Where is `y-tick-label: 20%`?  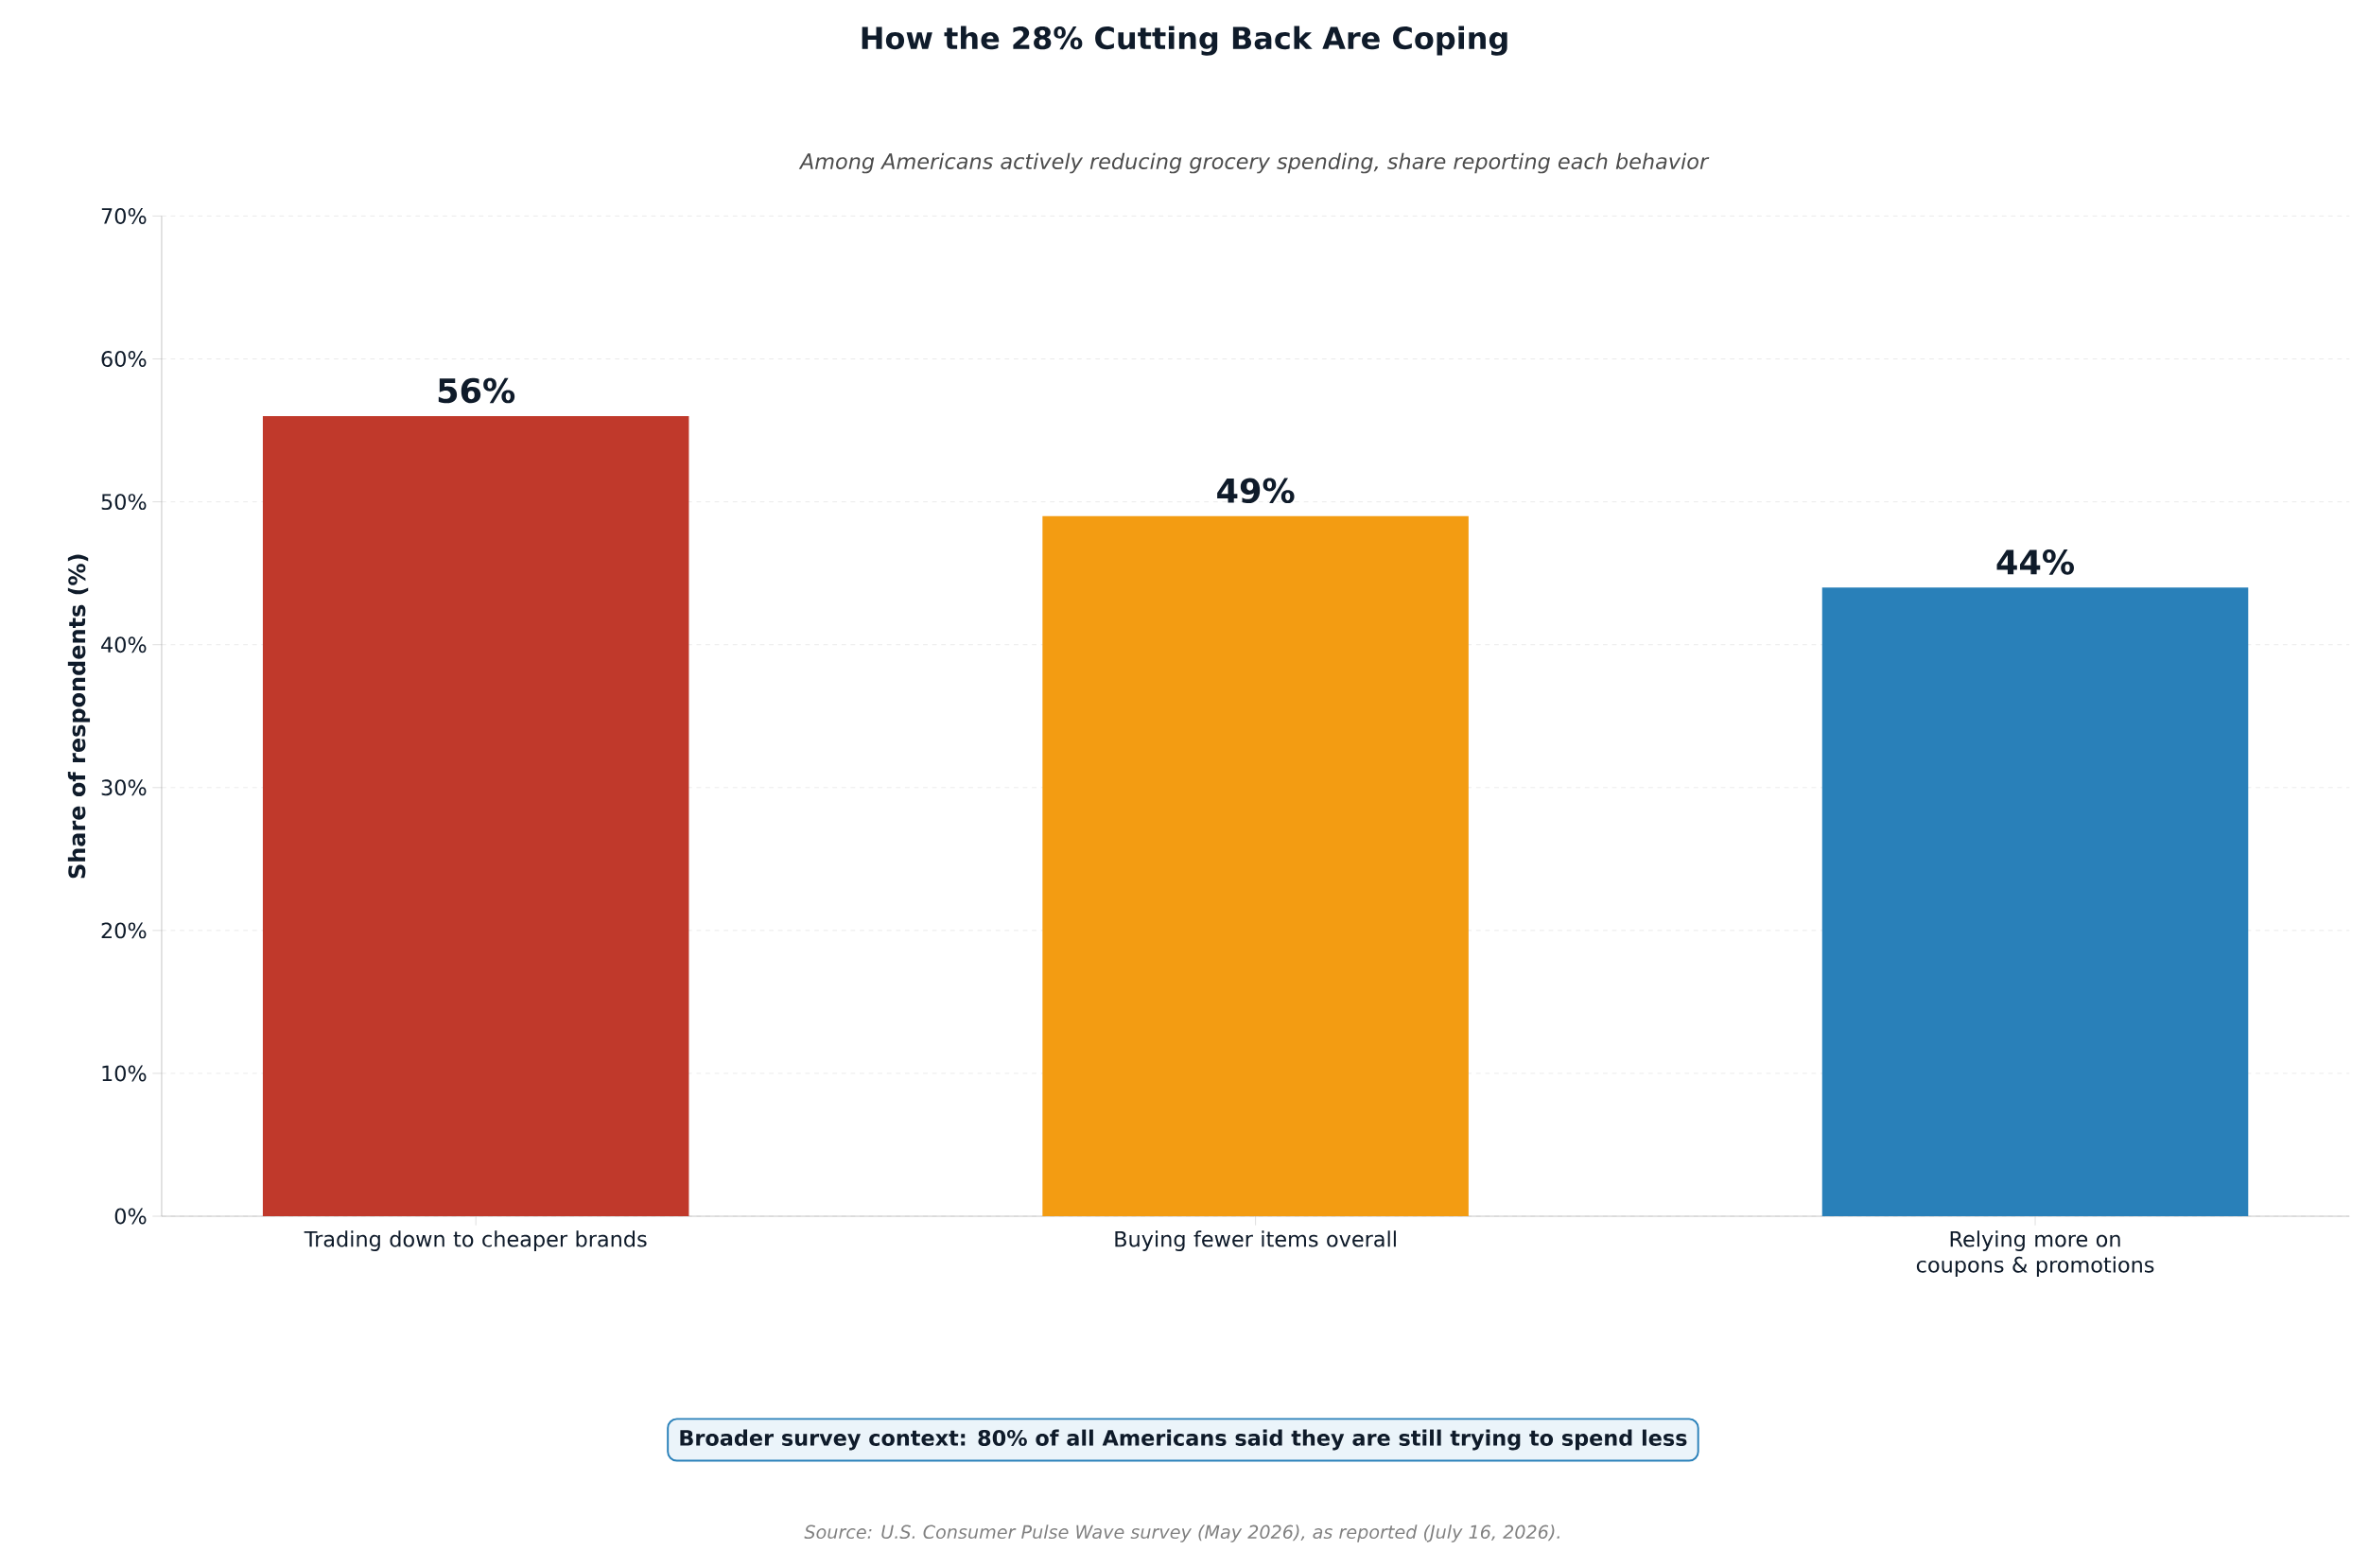
y-tick-label: 20% is located at coordinates (124, 930).